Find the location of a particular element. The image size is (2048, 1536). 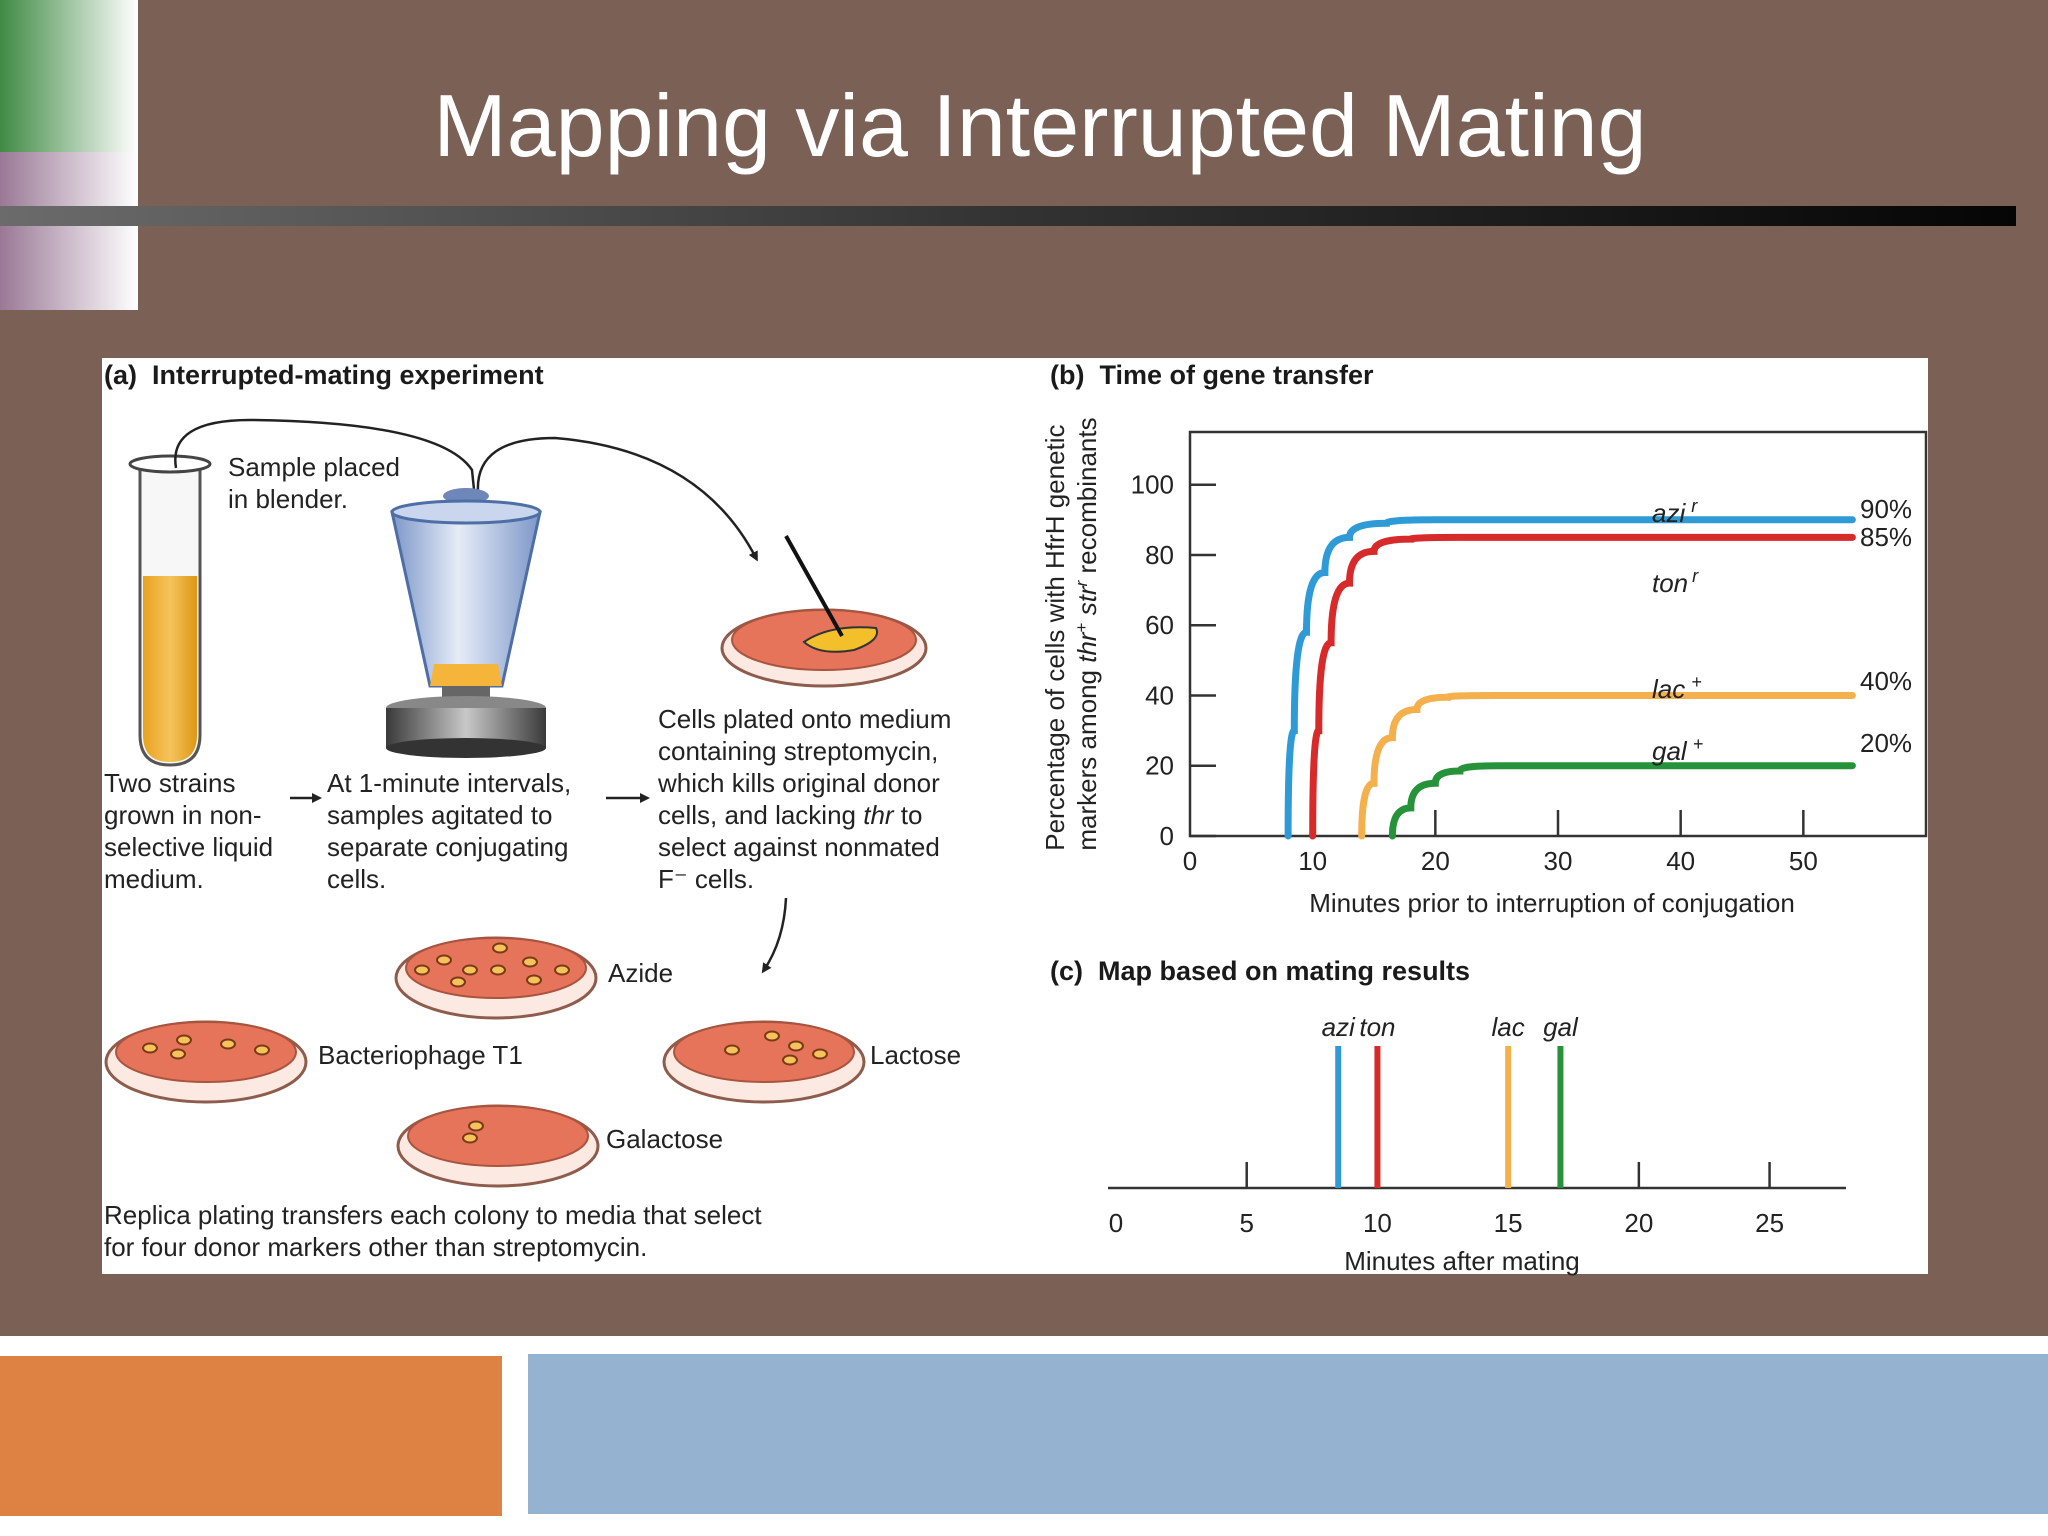

transfer-arrow-tube-to-blender is located at coordinates (329, 485).